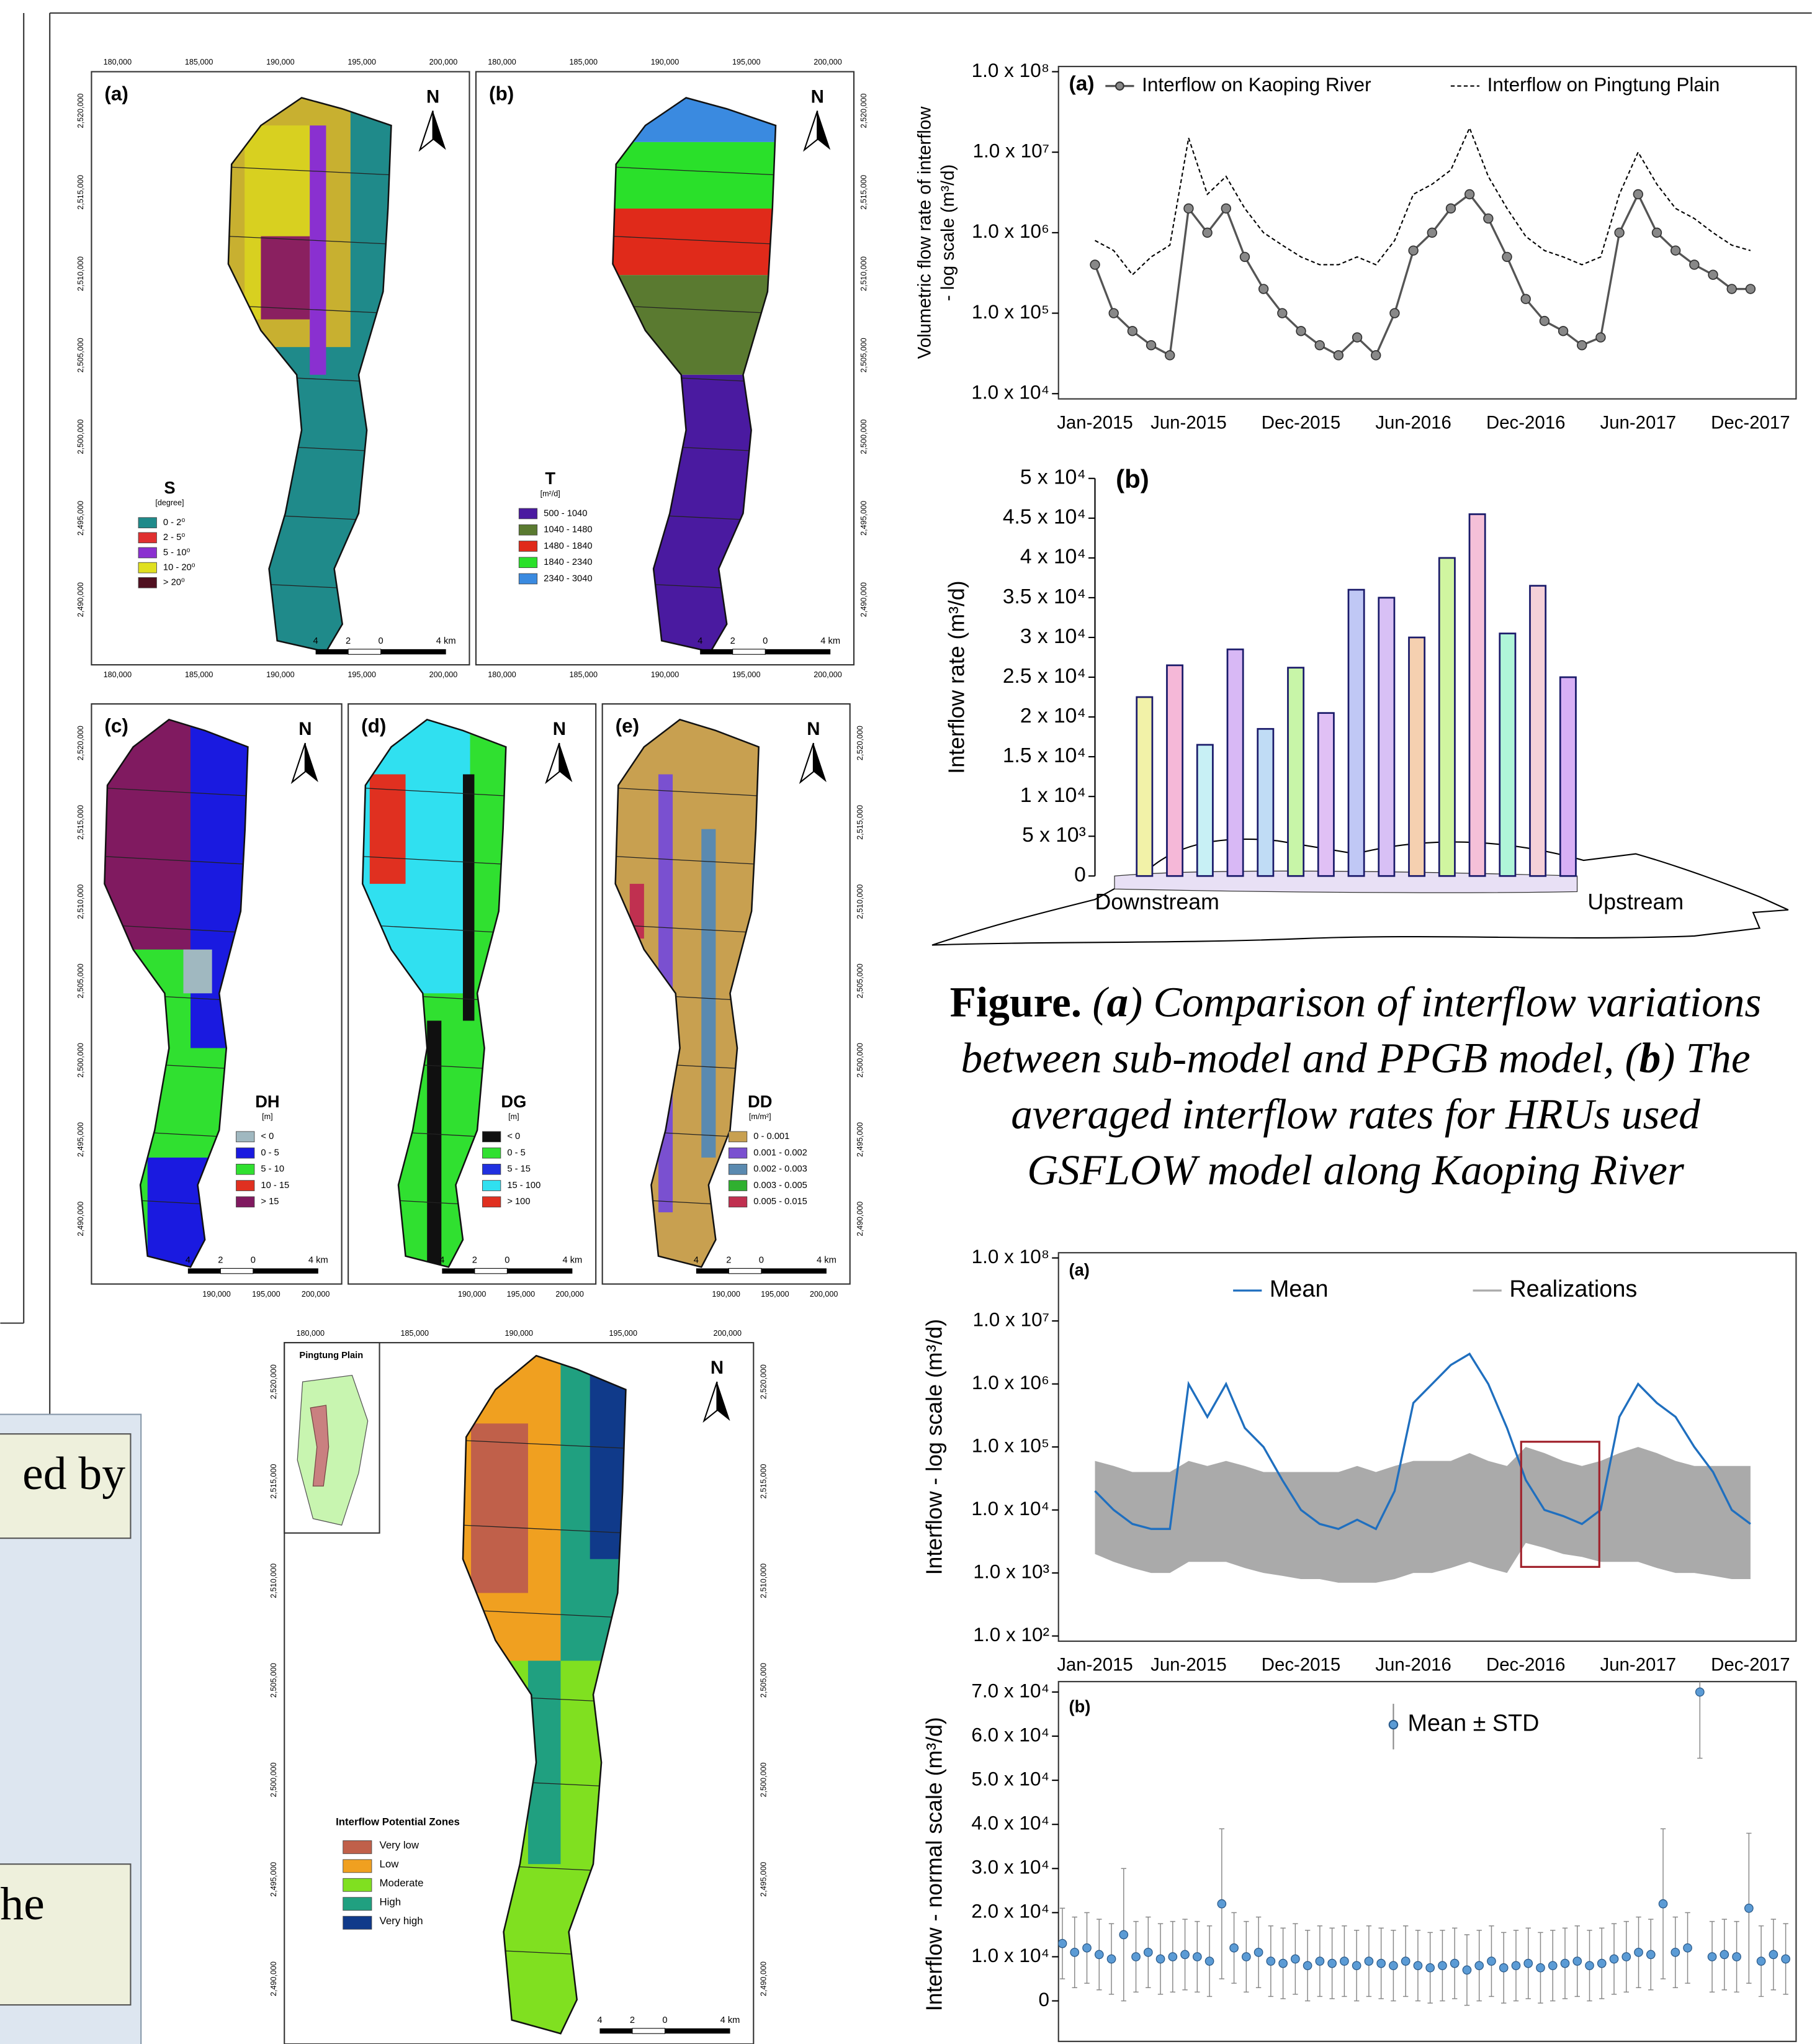  I want to click on north-arrow, so click(311, 763).